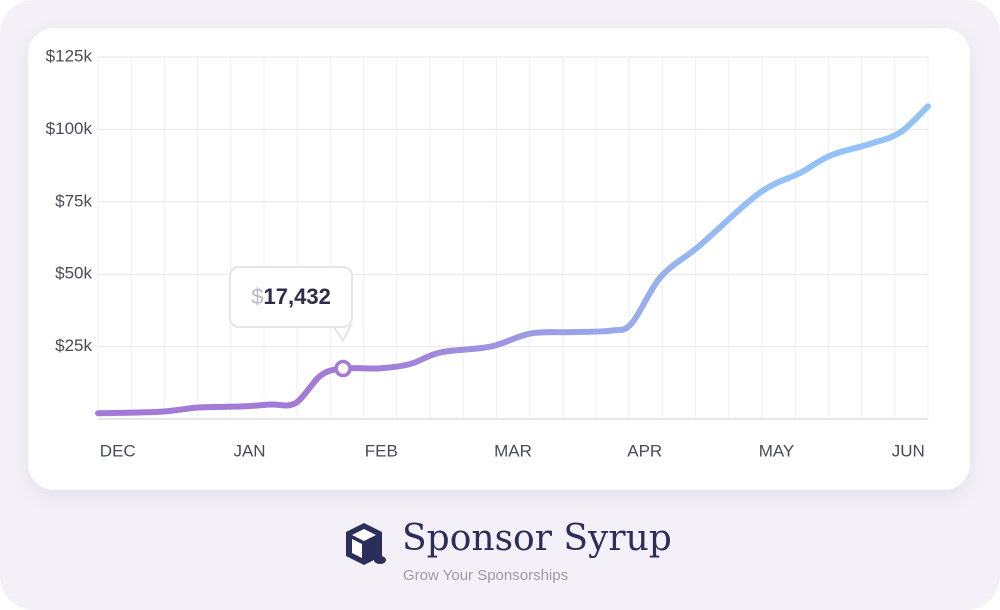 This screenshot has height=610, width=1000. Describe the element at coordinates (69, 55) in the screenshot. I see `y-tick-label: $125k` at that location.